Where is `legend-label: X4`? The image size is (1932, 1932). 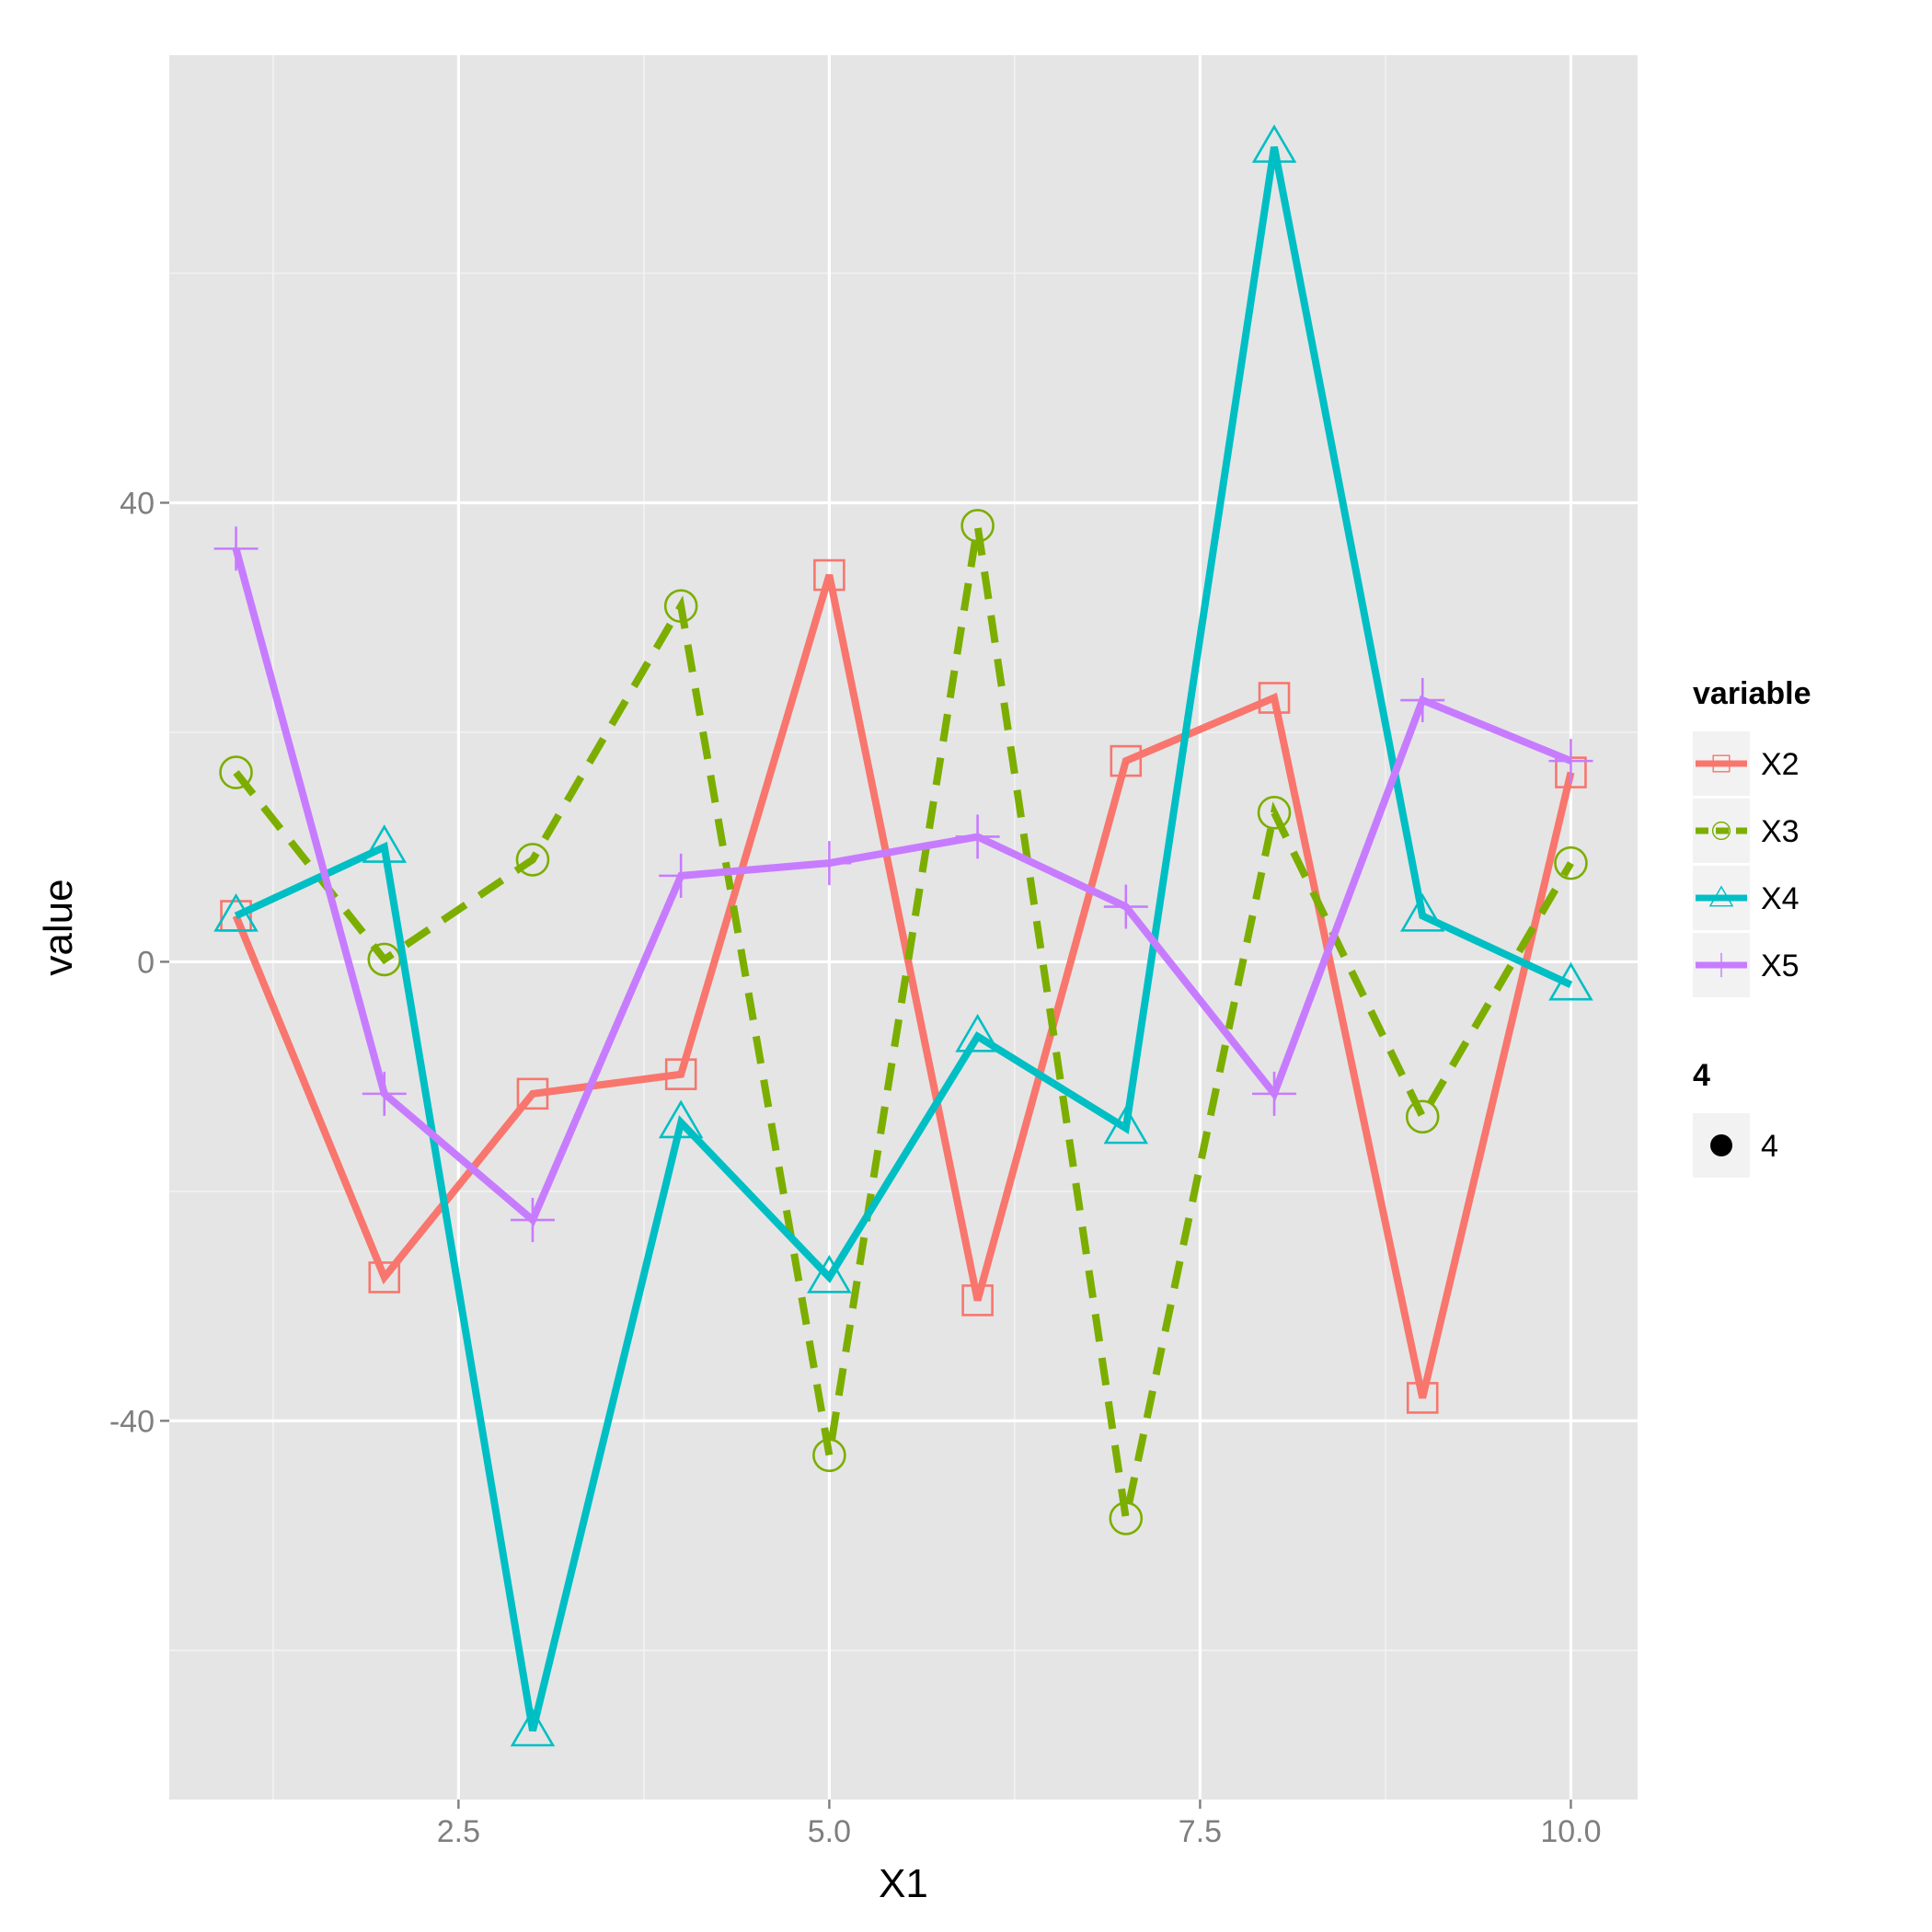 legend-label: X4 is located at coordinates (1780, 898).